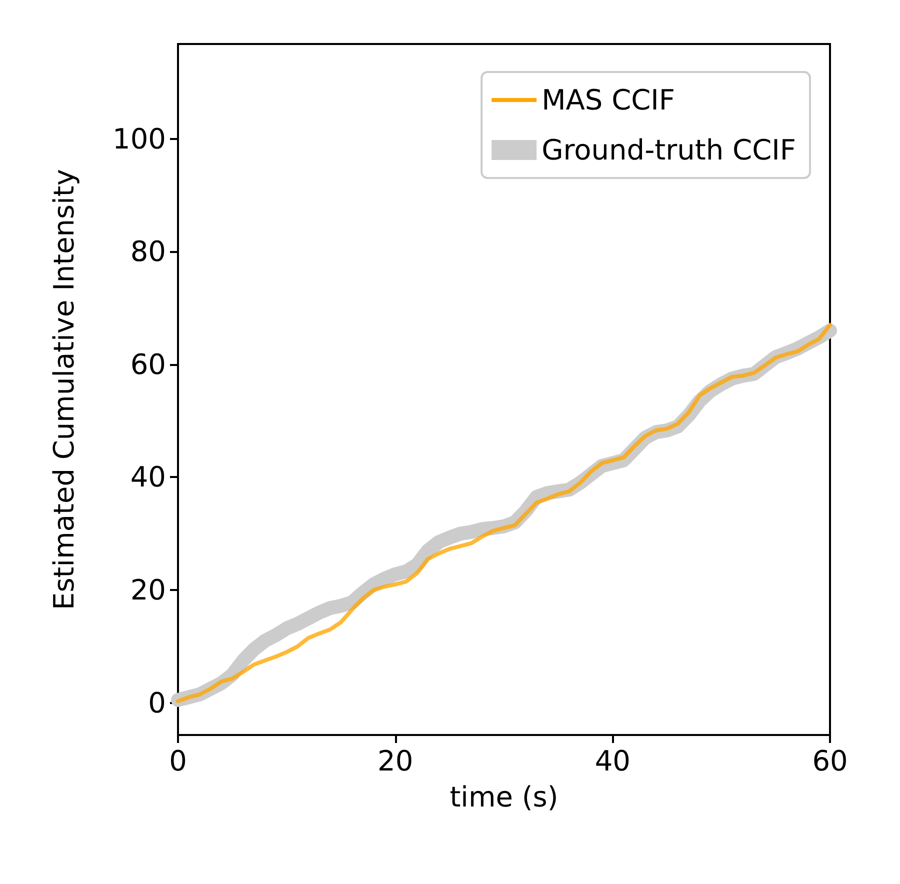 Image resolution: width=900 pixels, height=884 pixels. What do you see at coordinates (669, 150) in the screenshot?
I see `legend-label: Ground-truth CCIF` at bounding box center [669, 150].